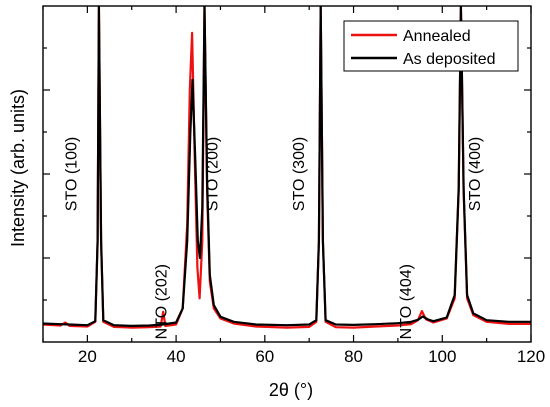 The height and width of the screenshot is (407, 550). What do you see at coordinates (176, 356) in the screenshot?
I see `x-tick-label: 40` at bounding box center [176, 356].